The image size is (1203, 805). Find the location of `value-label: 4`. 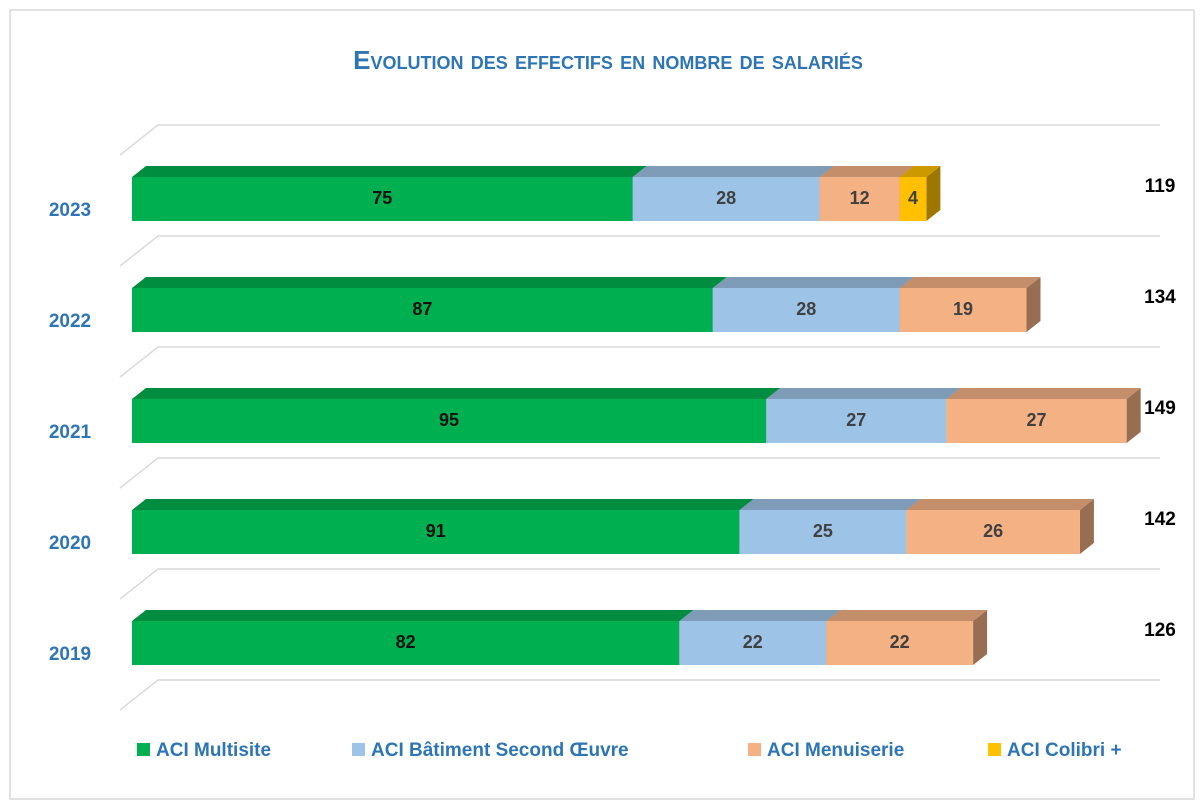

value-label: 4 is located at coordinates (913, 198).